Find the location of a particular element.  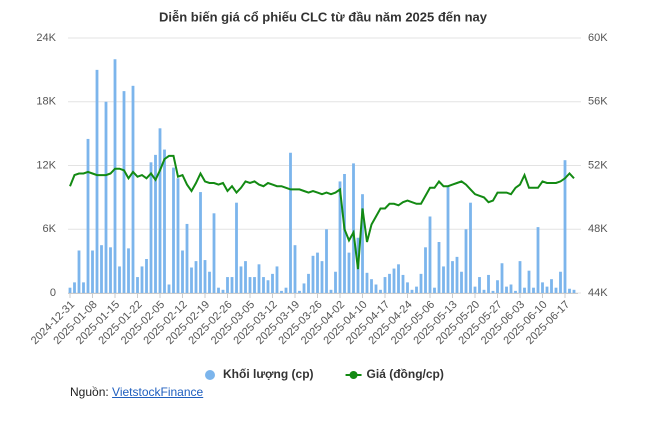

source-prefix: Nguồn: is located at coordinates (89, 392).